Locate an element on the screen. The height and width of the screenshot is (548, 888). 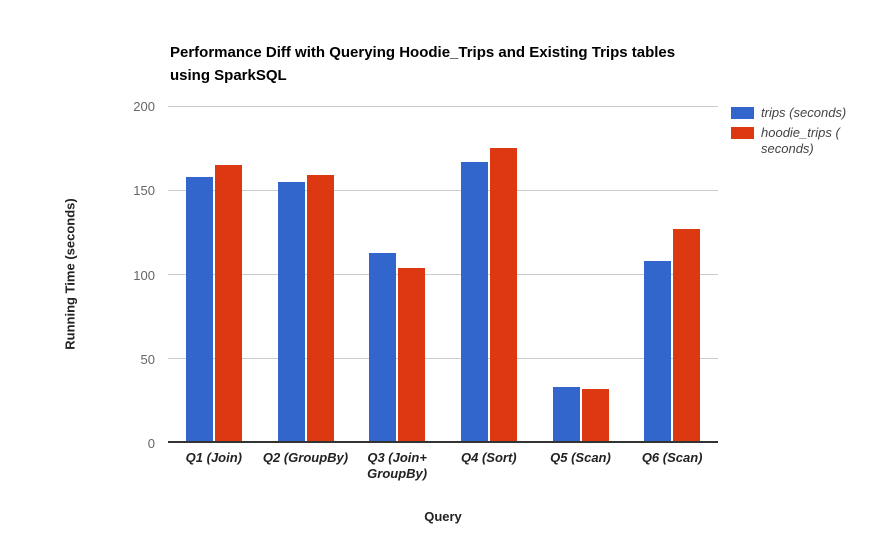
x-category-label: Q5 (Scan) is located at coordinates (580, 457).